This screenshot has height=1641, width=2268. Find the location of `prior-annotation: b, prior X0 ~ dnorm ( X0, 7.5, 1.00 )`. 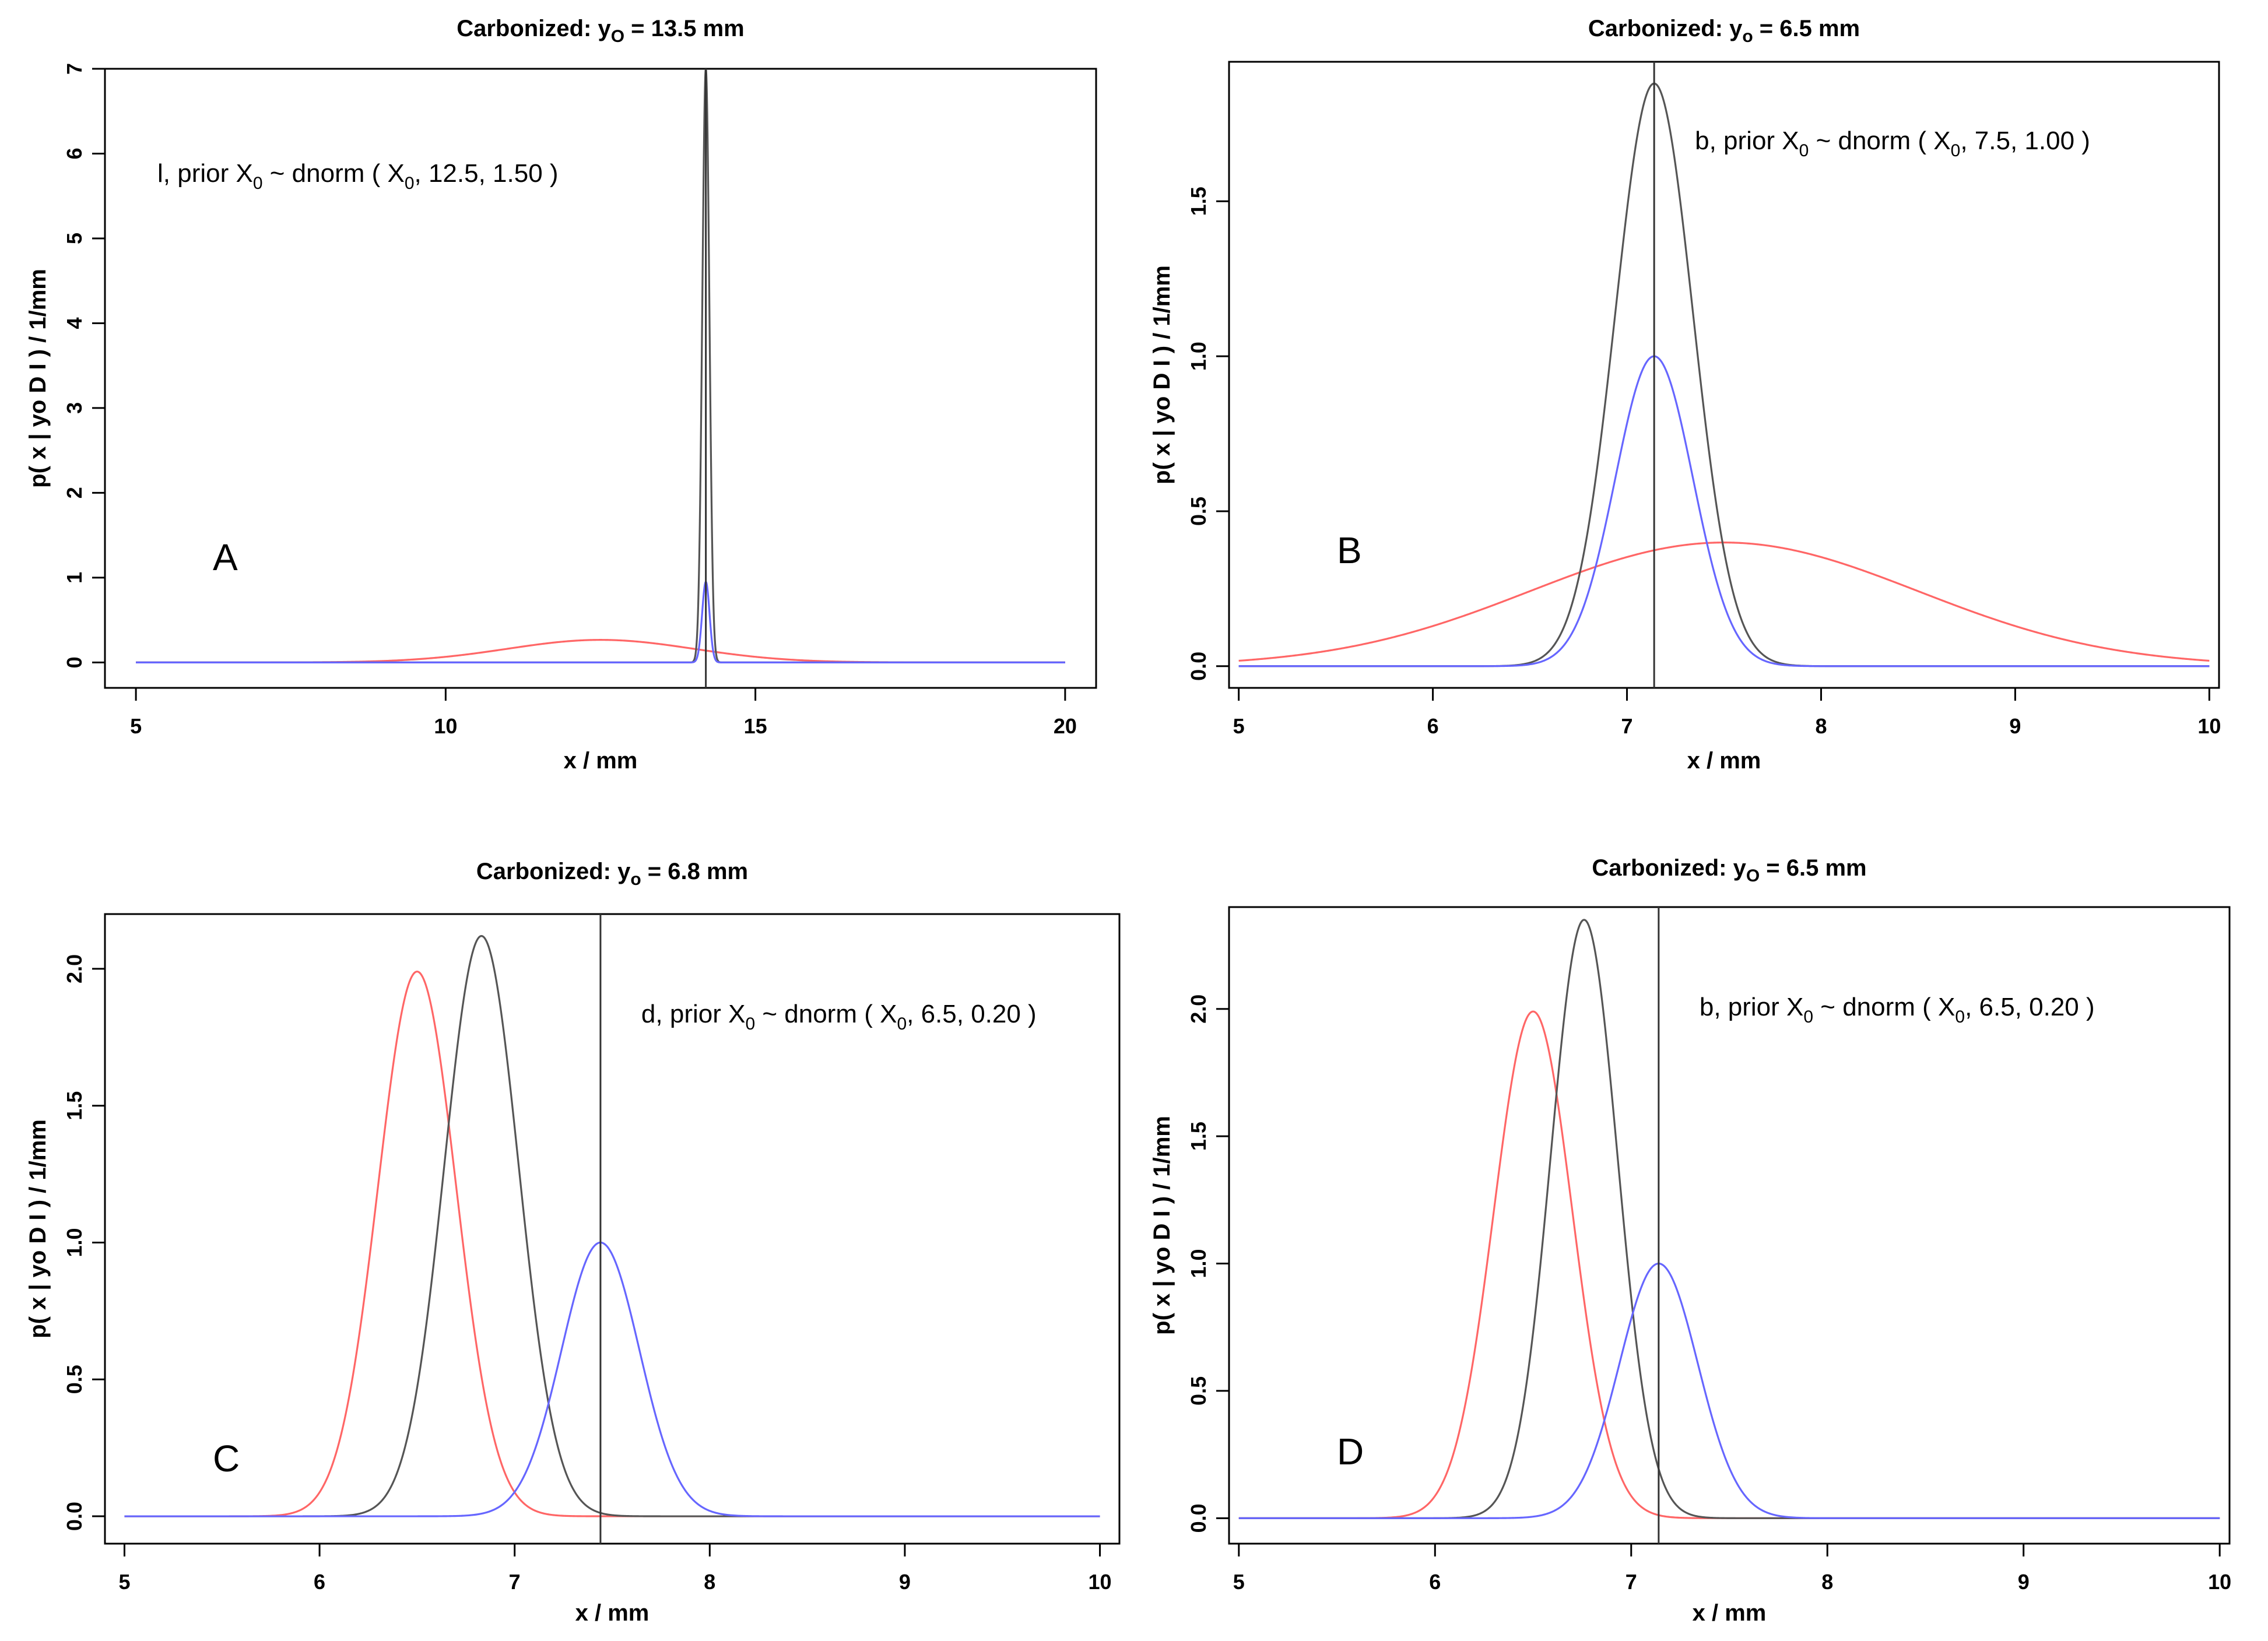

prior-annotation: b, prior X0 ~ dnorm ( X0, 7.5, 1.00 ) is located at coordinates (1892, 143).